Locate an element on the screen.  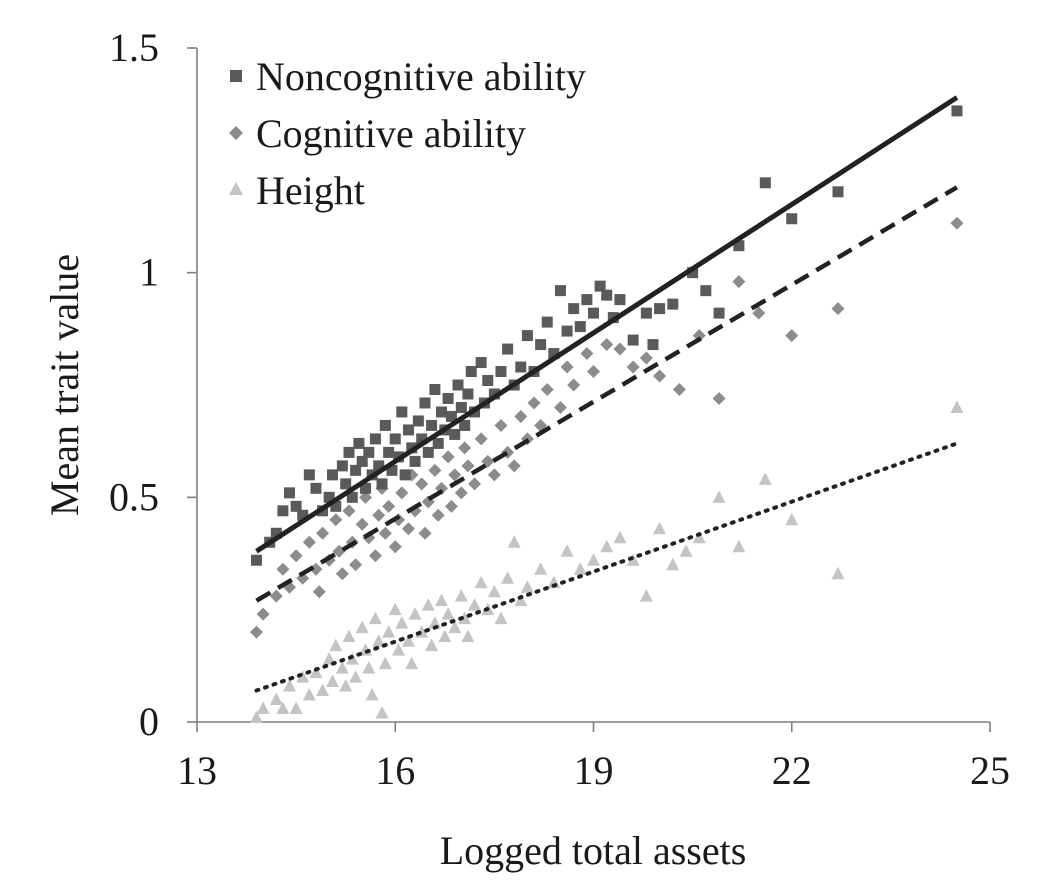
legend-label-cognitive: Cognitive ability is located at coordinates (391, 133).